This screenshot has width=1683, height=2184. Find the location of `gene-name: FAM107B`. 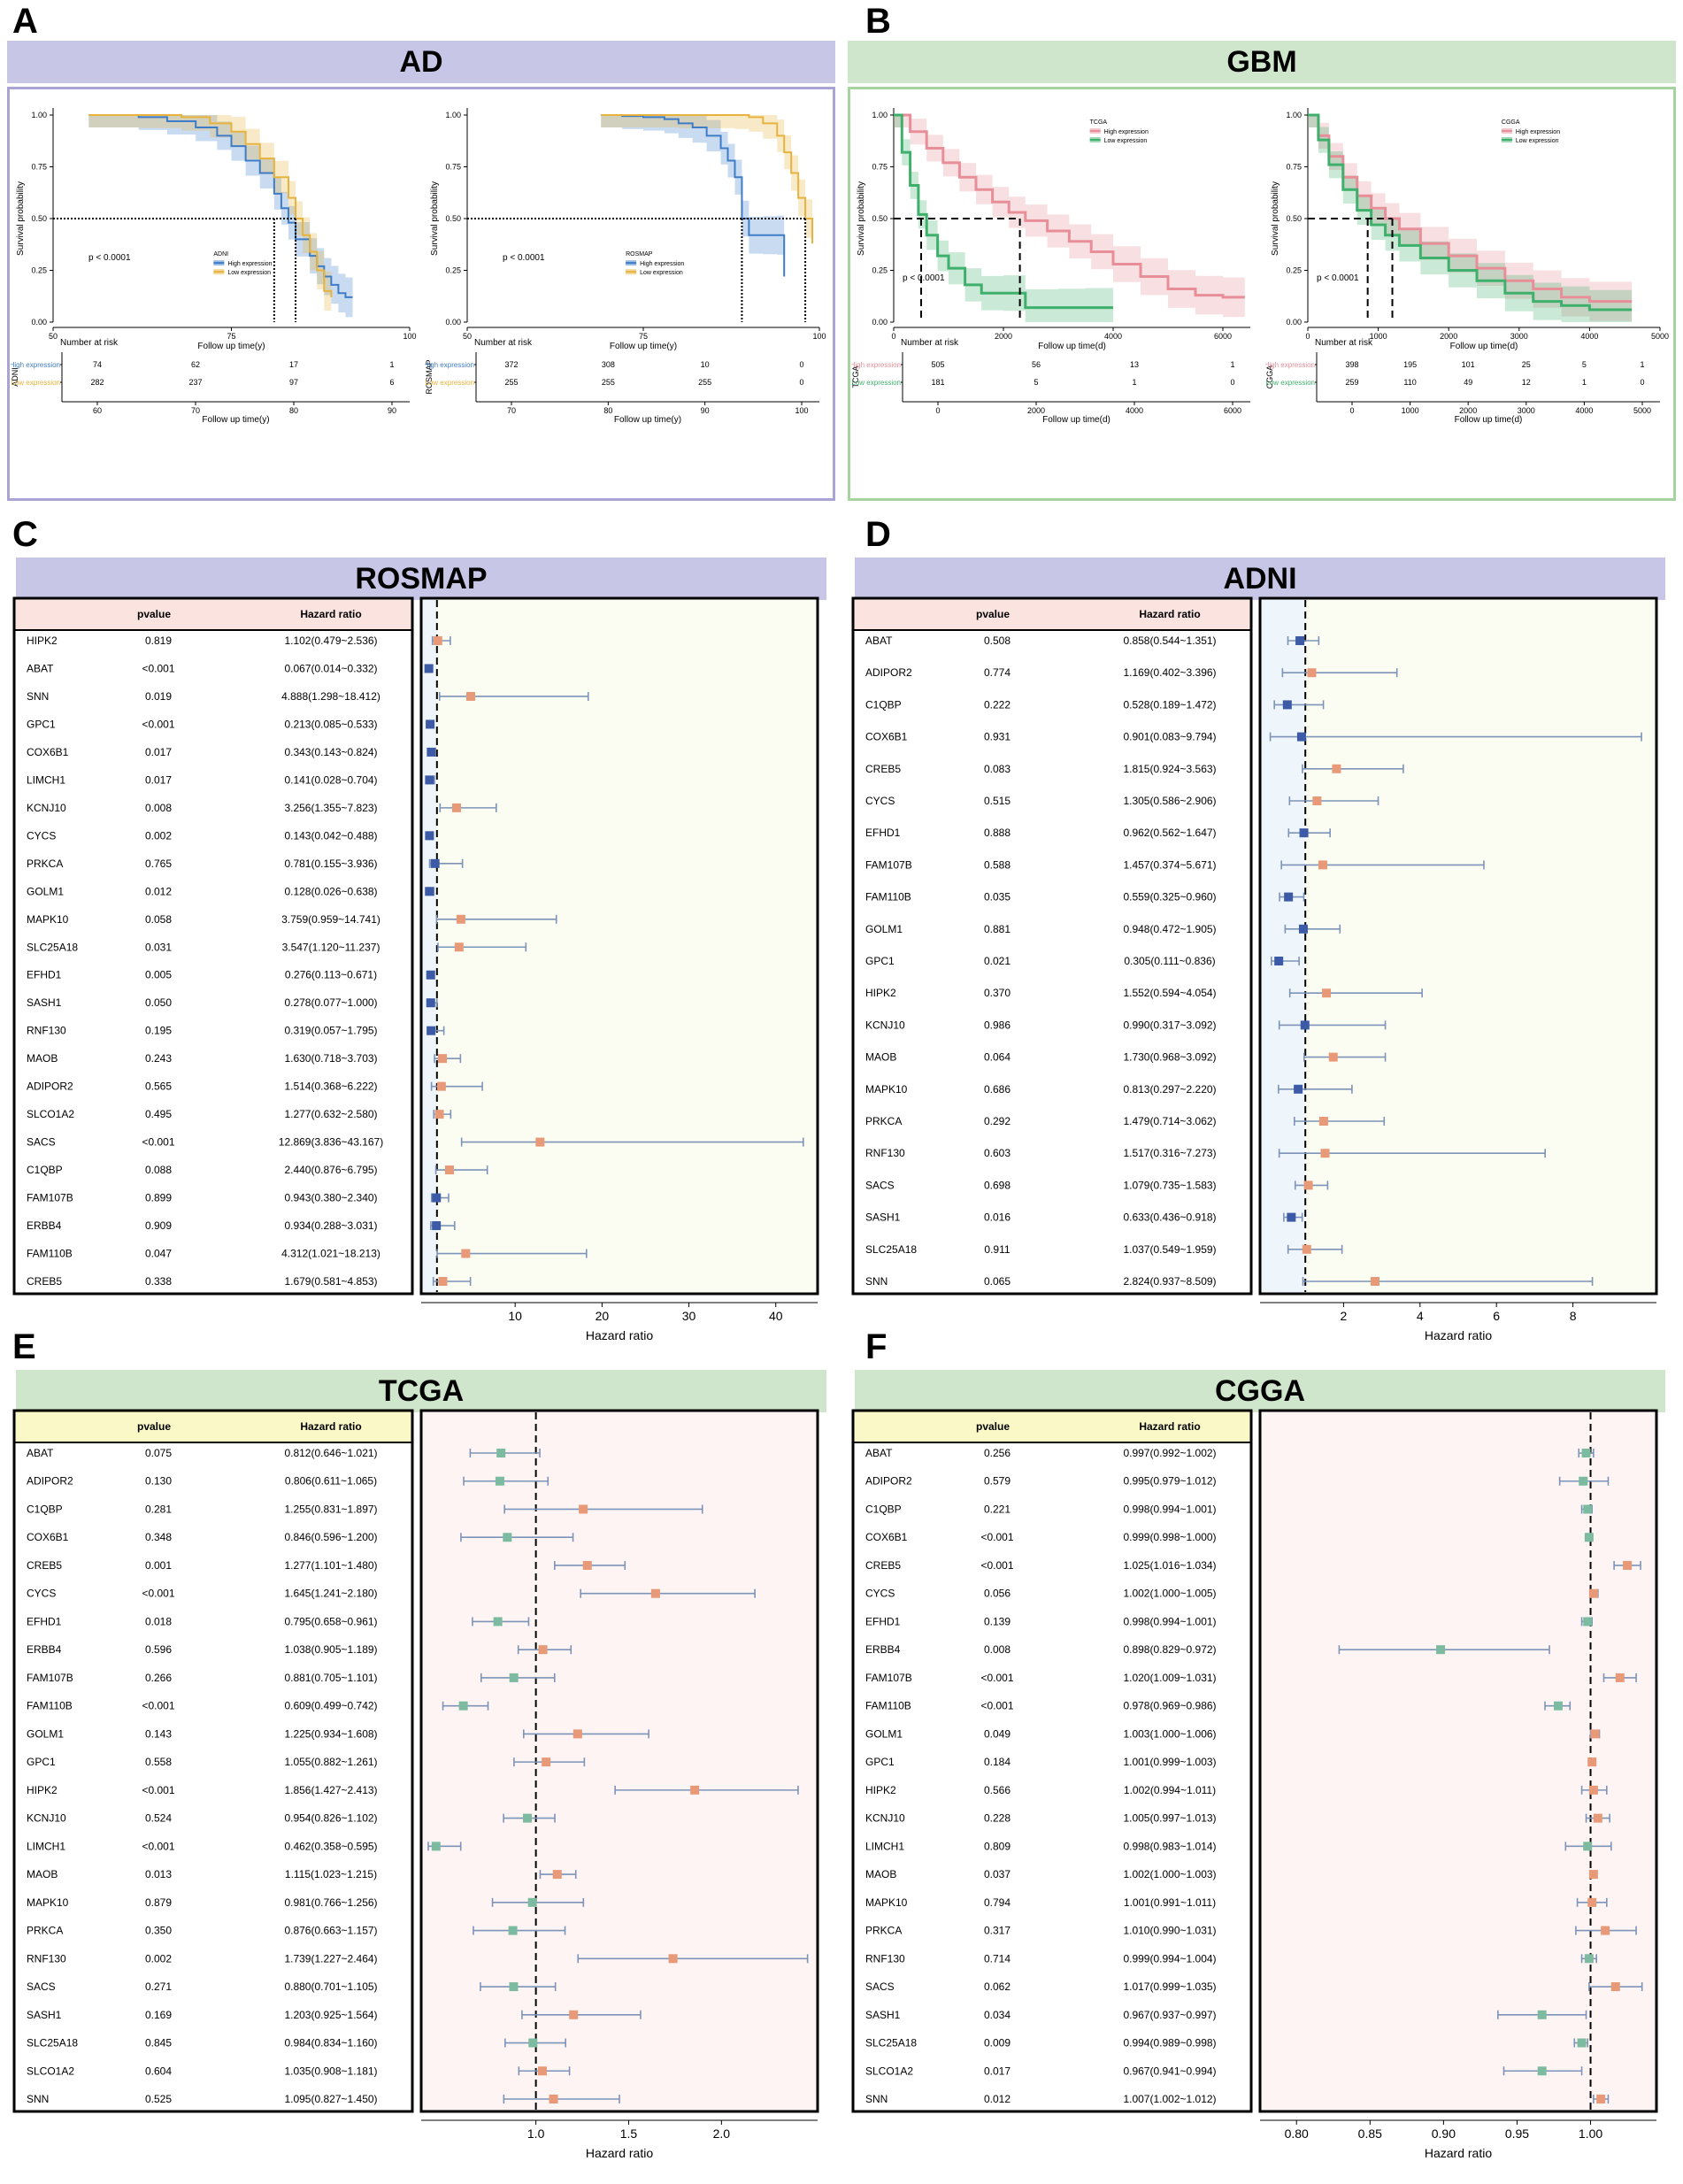

gene-name: FAM107B is located at coordinates (50, 1198).